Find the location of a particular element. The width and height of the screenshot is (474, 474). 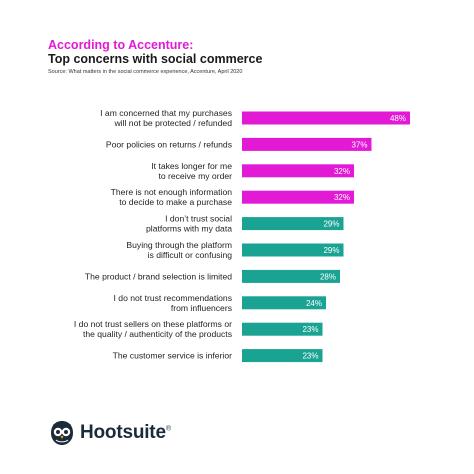

bar-value-label-5: 29% is located at coordinates (331, 250).